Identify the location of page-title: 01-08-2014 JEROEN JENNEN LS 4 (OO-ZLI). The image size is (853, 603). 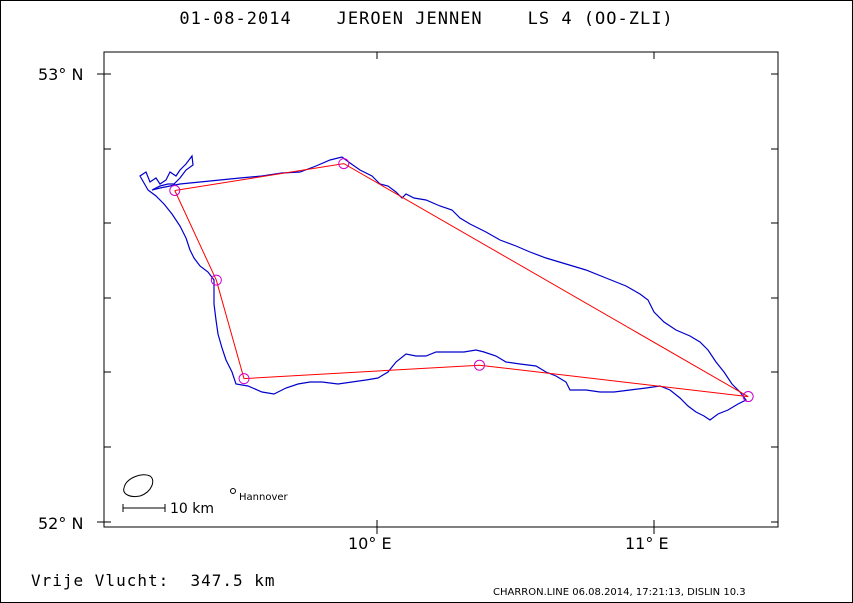
(426, 19).